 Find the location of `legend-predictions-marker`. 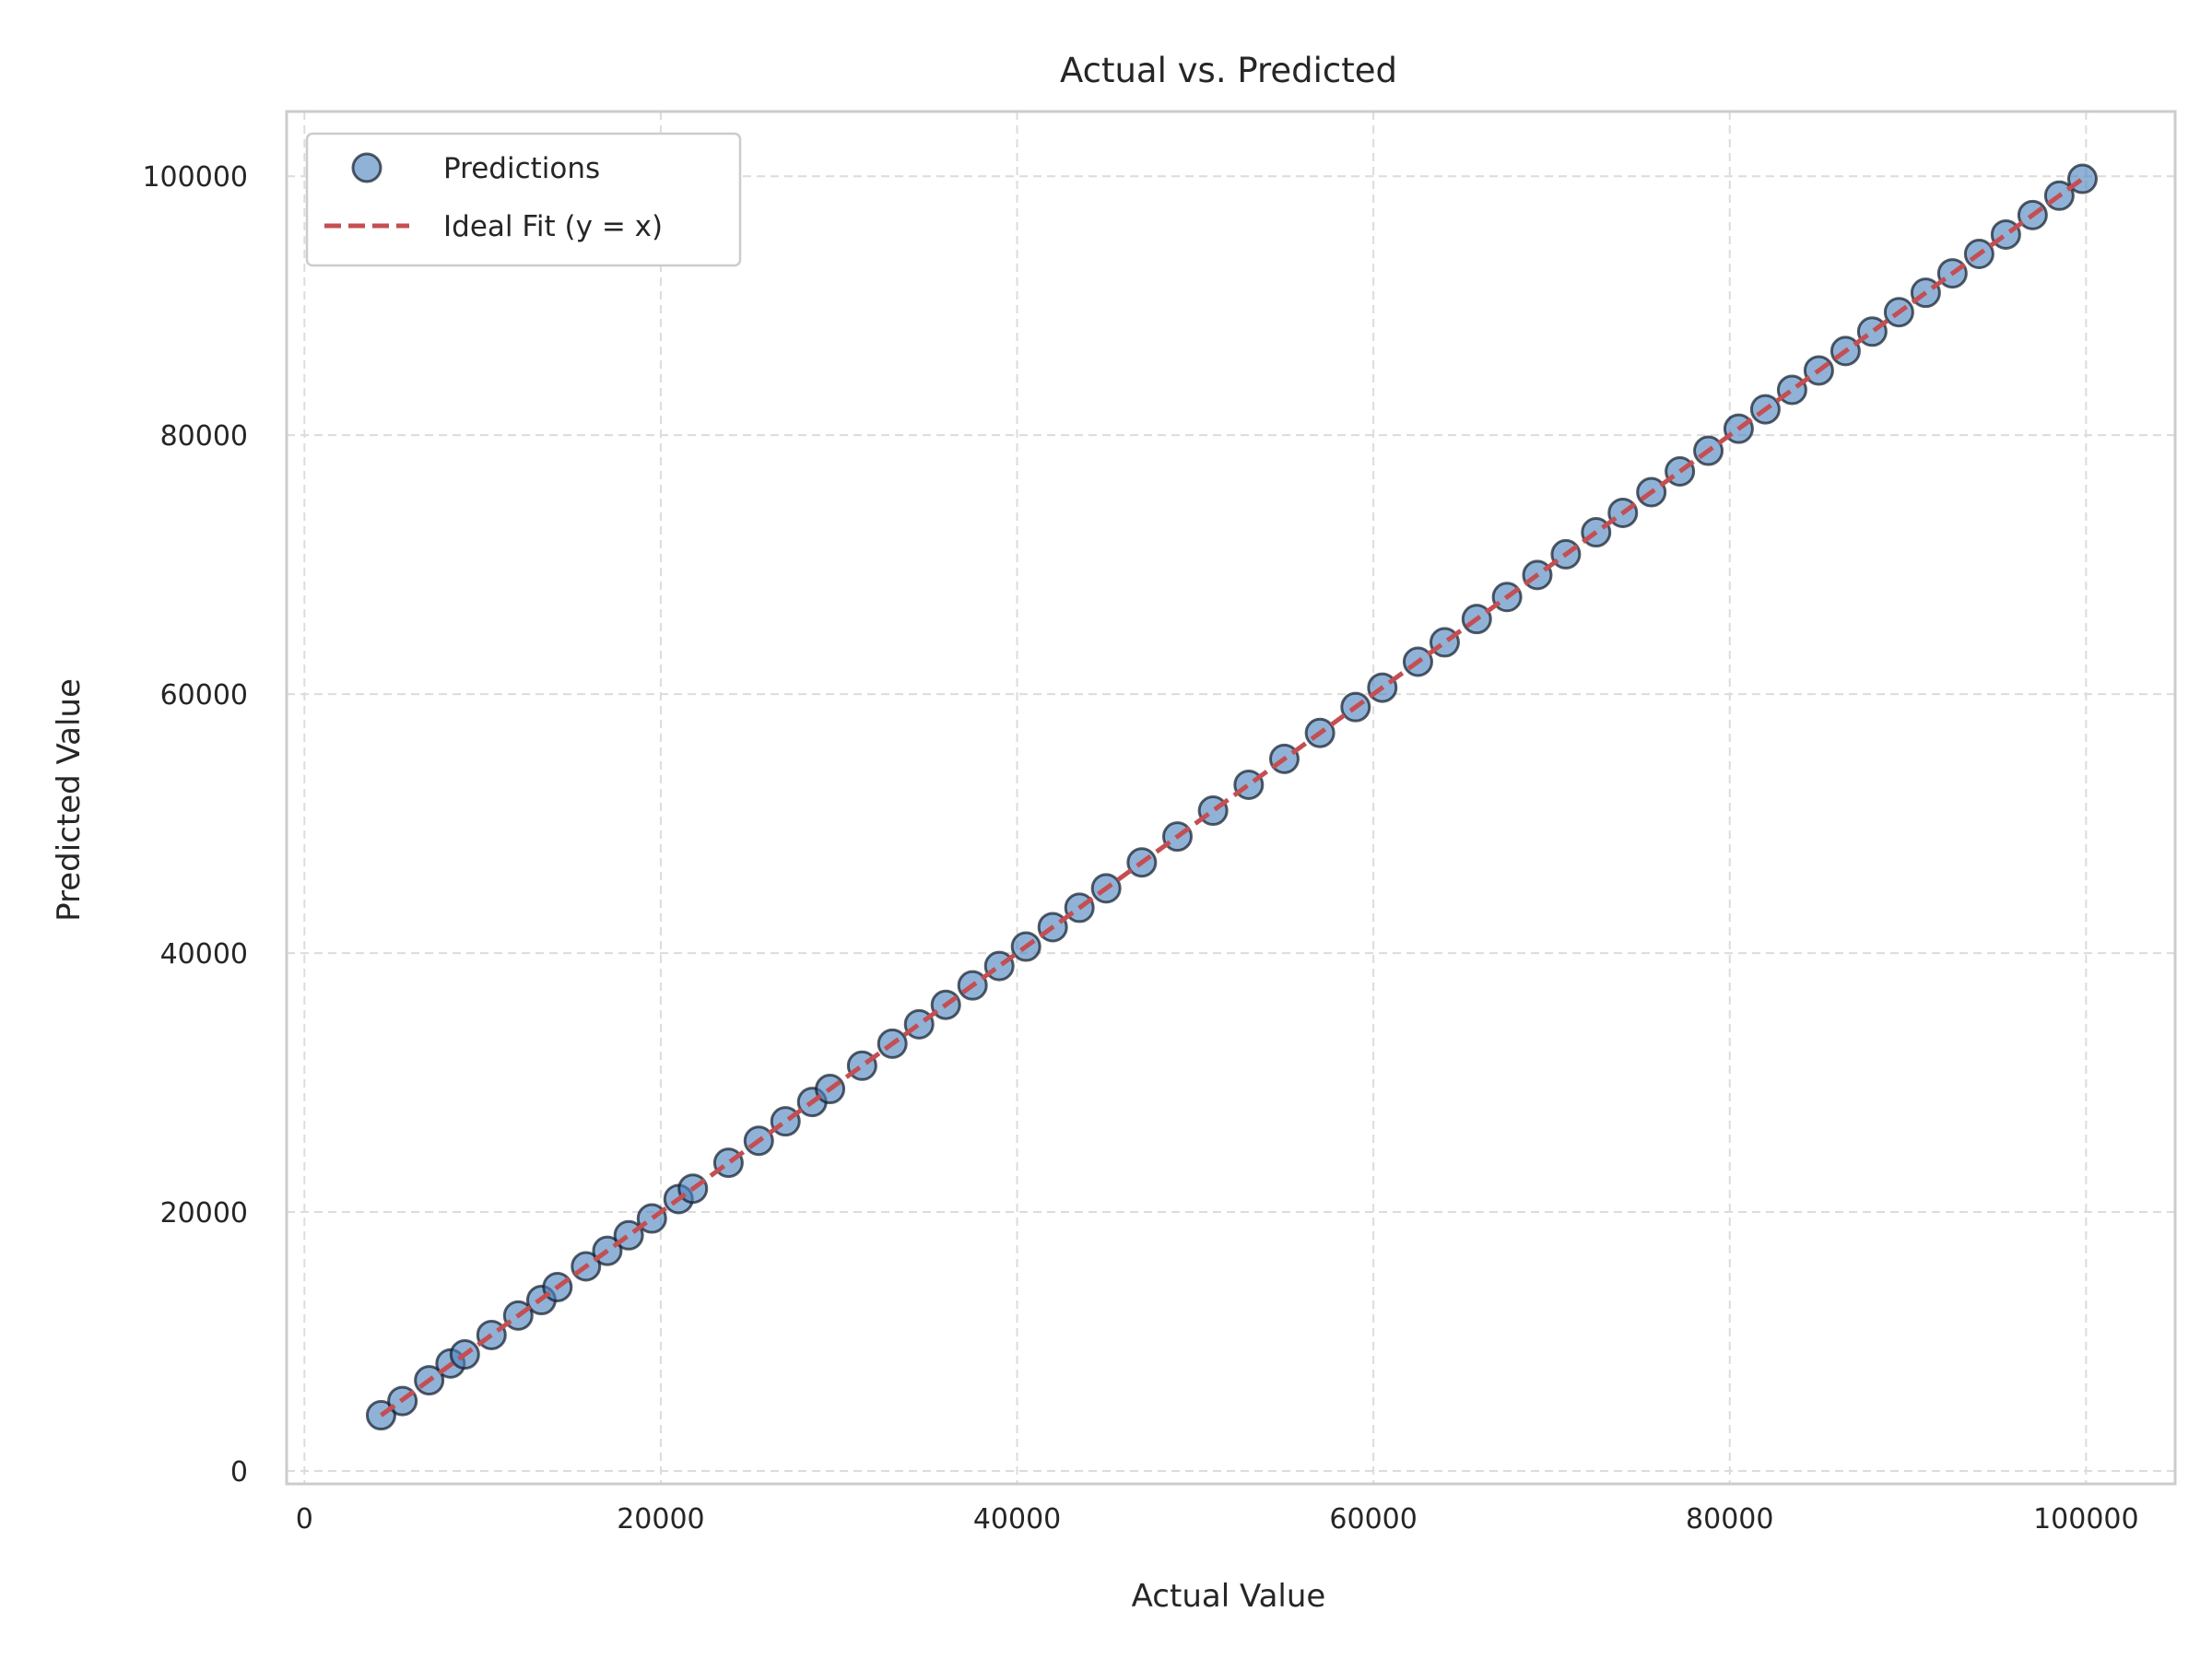

legend-predictions-marker is located at coordinates (366, 167).